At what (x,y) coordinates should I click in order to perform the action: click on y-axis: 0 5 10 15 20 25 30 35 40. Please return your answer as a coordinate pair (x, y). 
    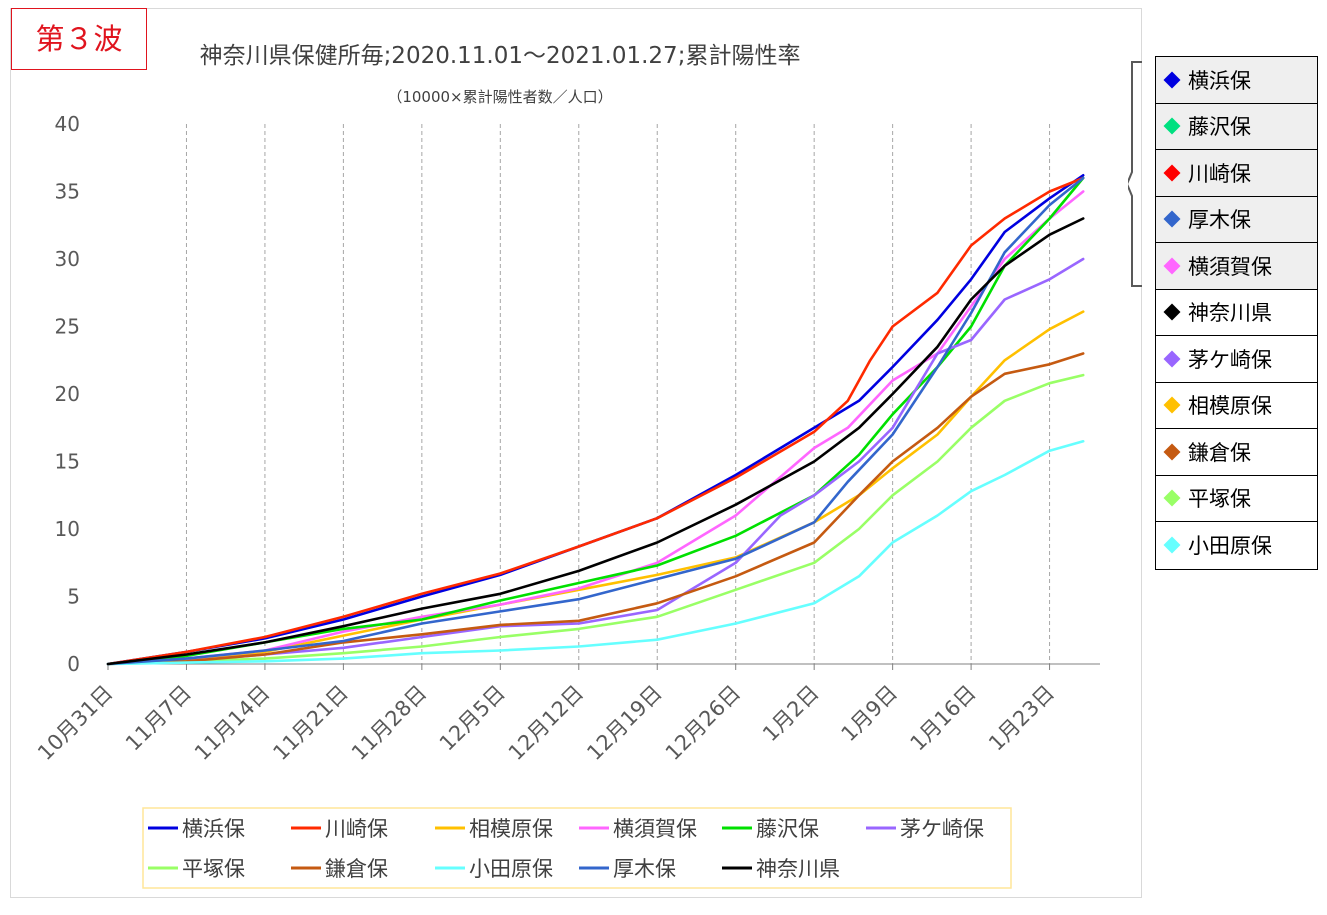
    Looking at the image, I should click on (67, 394).